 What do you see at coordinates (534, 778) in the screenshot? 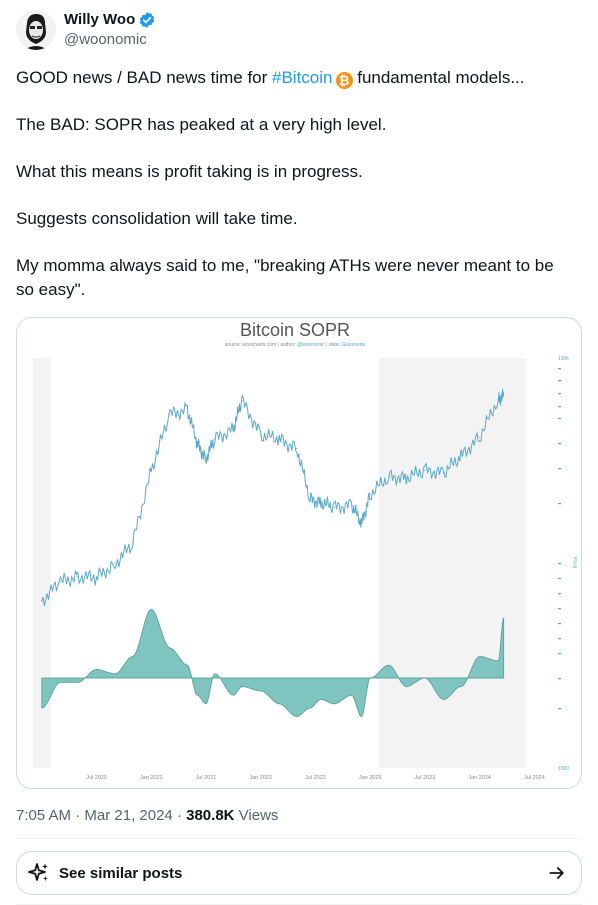
I see `x-tick-label: Jul 2024` at bounding box center [534, 778].